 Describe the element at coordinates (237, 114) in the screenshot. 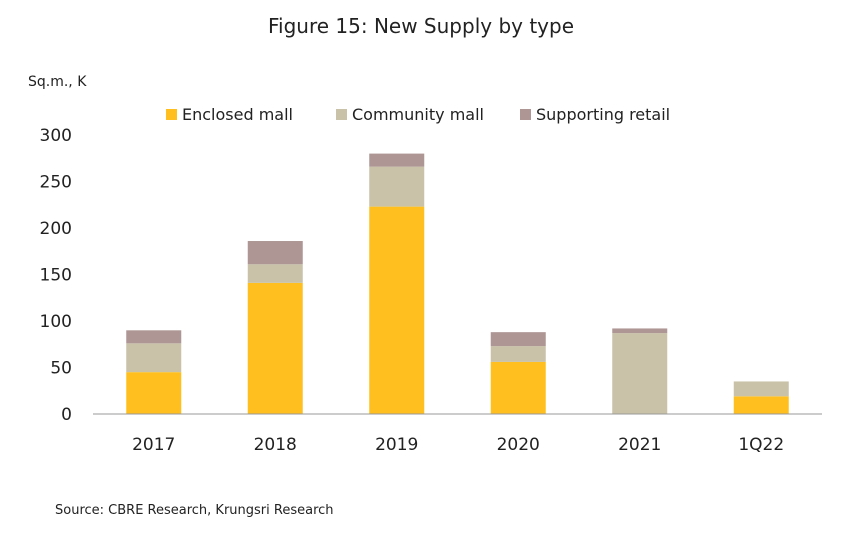

I see `legend-label: Enclosed mall` at that location.